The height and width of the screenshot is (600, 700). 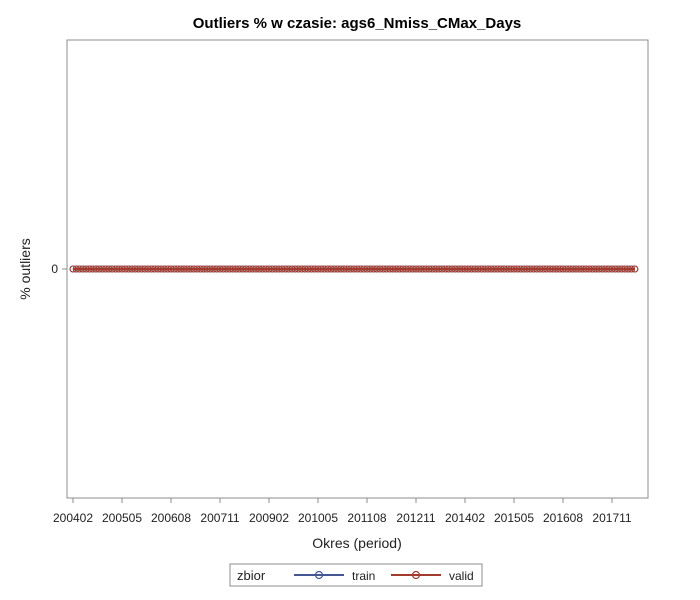 I want to click on legend-valid-label: valid, so click(x=461, y=576).